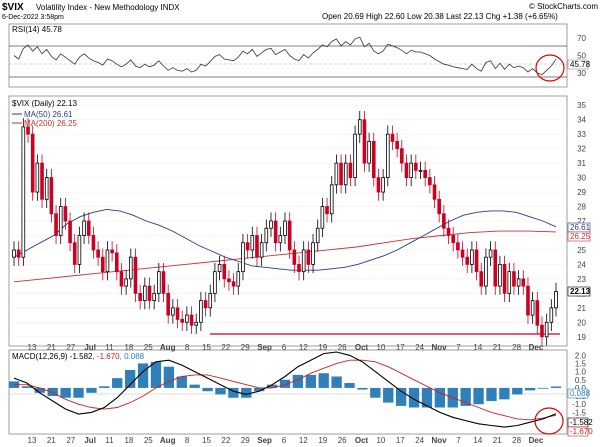 This screenshot has height=447, width=600. Describe the element at coordinates (581, 279) in the screenshot. I see `price-tick-label: 23` at that location.